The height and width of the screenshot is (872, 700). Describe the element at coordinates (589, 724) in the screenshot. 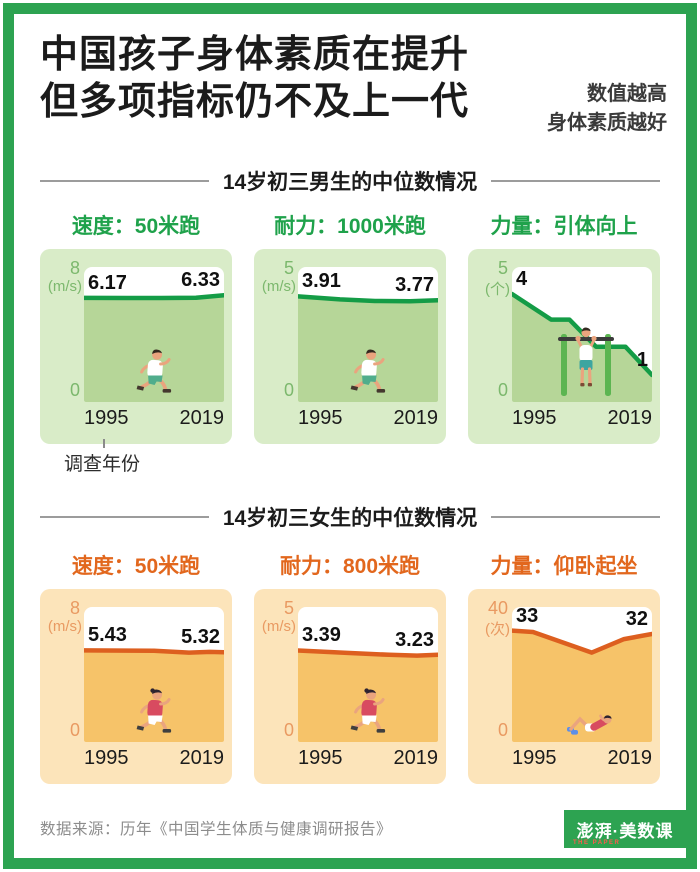

I see `sit-up-girl-illustration` at that location.